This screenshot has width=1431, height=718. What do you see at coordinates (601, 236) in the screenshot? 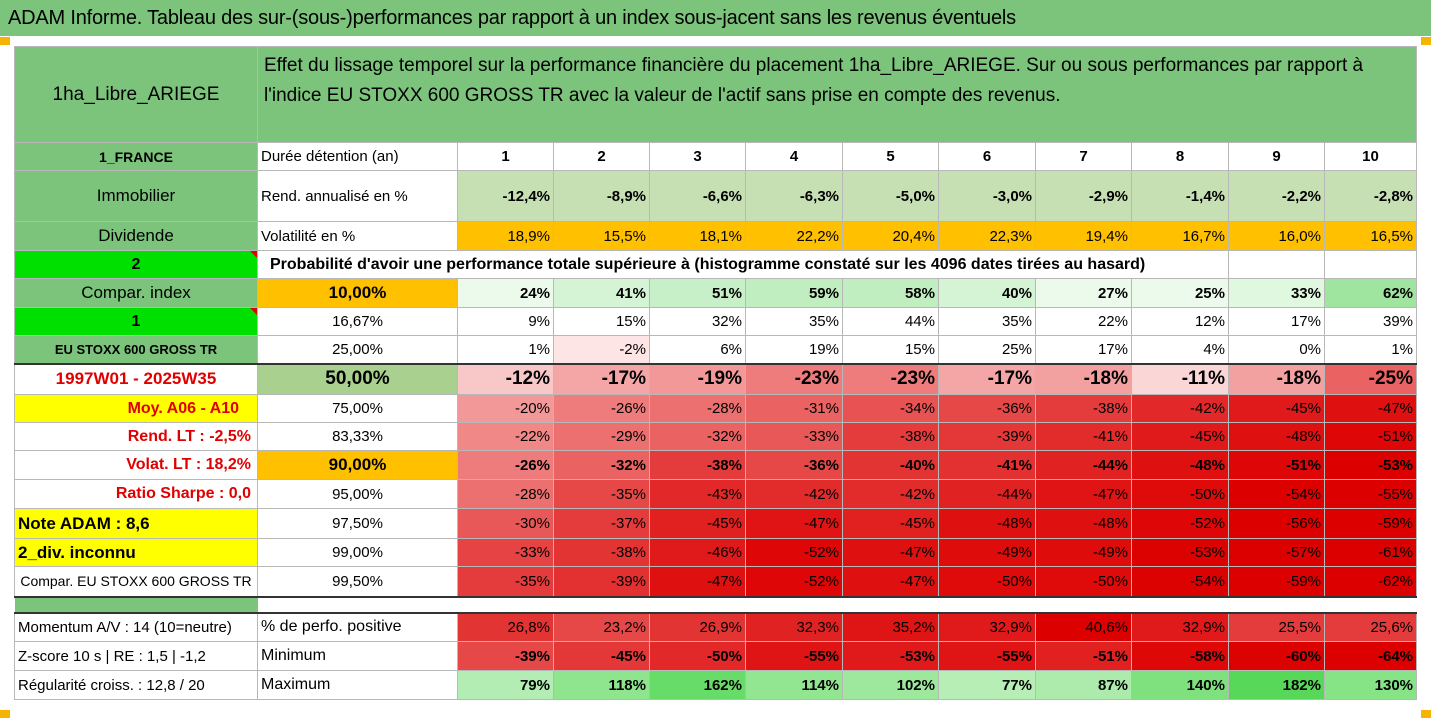
I see `volatility-cell: 15,5%` at bounding box center [601, 236].